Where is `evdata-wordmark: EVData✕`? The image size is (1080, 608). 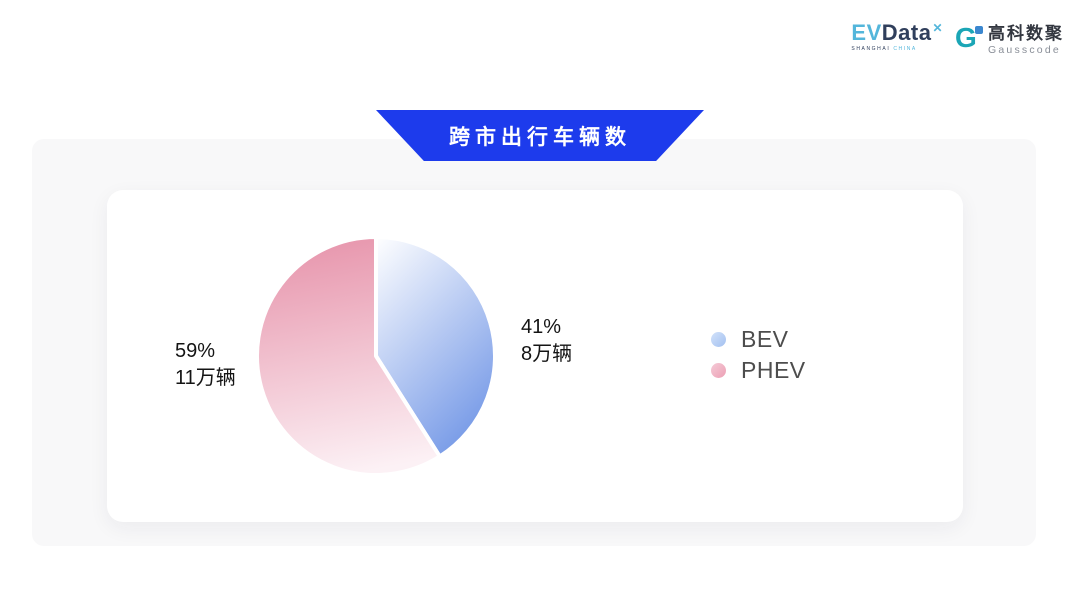 evdata-wordmark: EVData✕ is located at coordinates (897, 33).